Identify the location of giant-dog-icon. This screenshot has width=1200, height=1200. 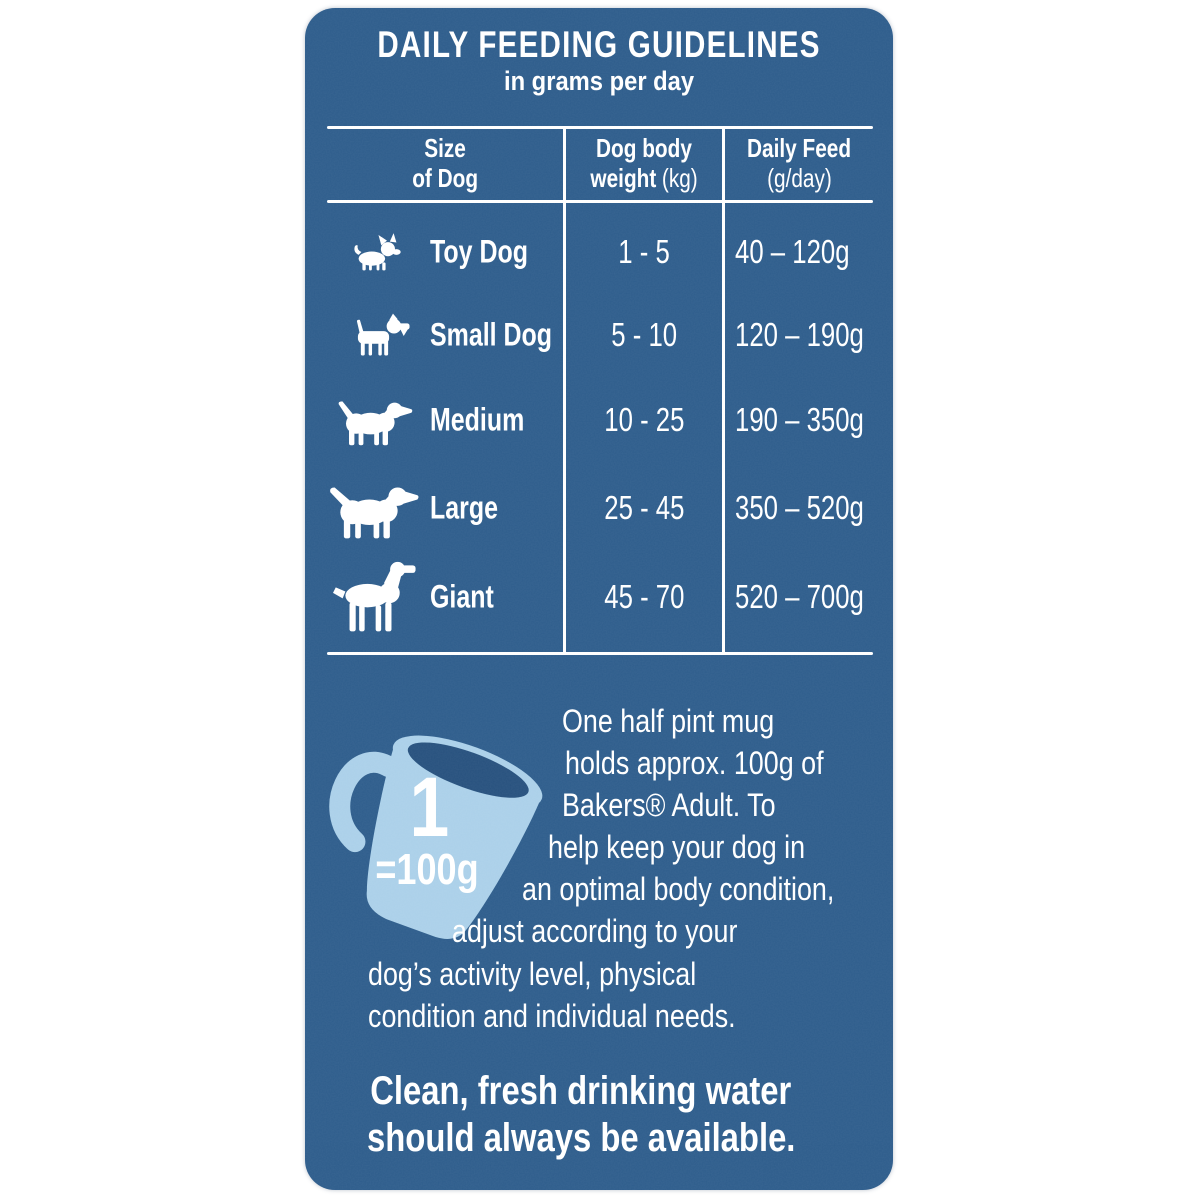
(376, 597).